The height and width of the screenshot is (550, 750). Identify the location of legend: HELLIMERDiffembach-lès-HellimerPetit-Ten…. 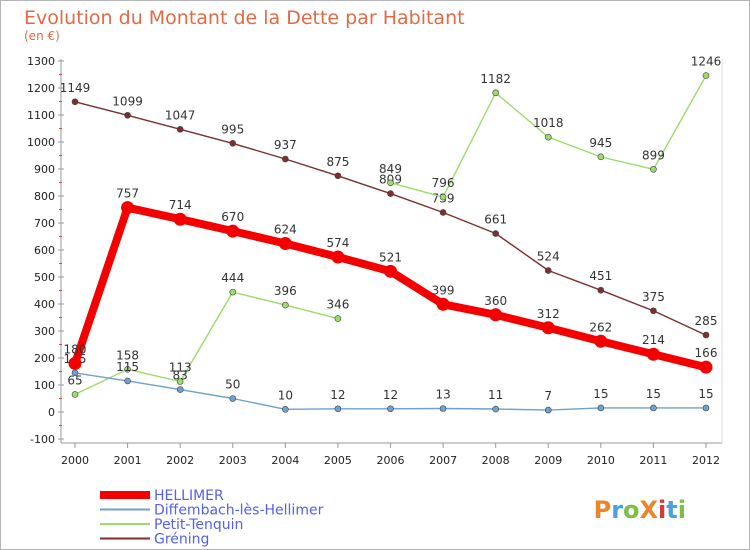
(212, 518).